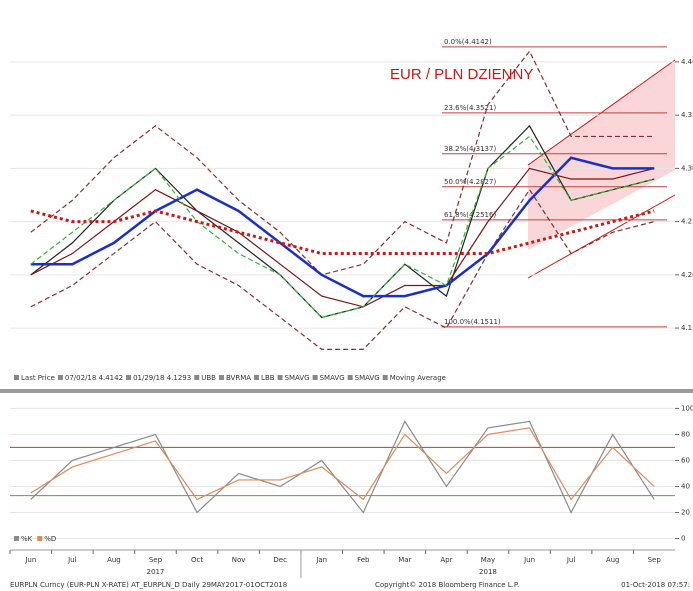 The width and height of the screenshot is (693, 591). What do you see at coordinates (601, 236) in the screenshot?
I see `channel-line` at bounding box center [601, 236].